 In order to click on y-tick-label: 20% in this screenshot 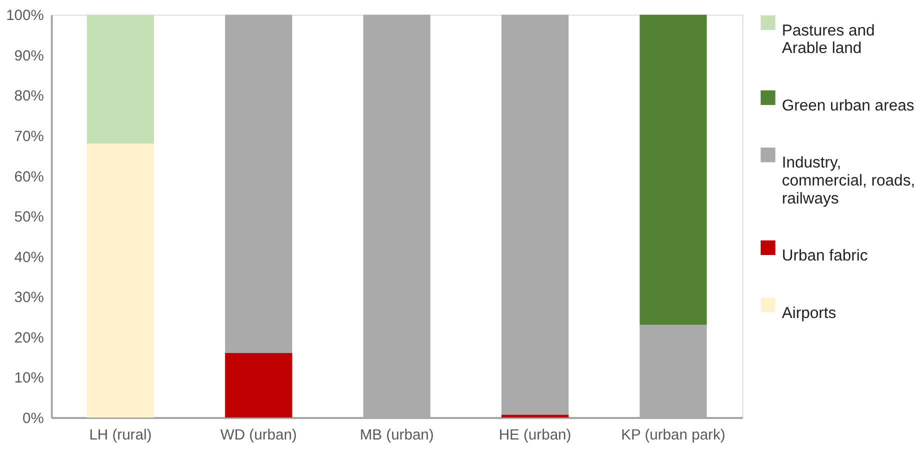, I will do `click(29, 338)`.